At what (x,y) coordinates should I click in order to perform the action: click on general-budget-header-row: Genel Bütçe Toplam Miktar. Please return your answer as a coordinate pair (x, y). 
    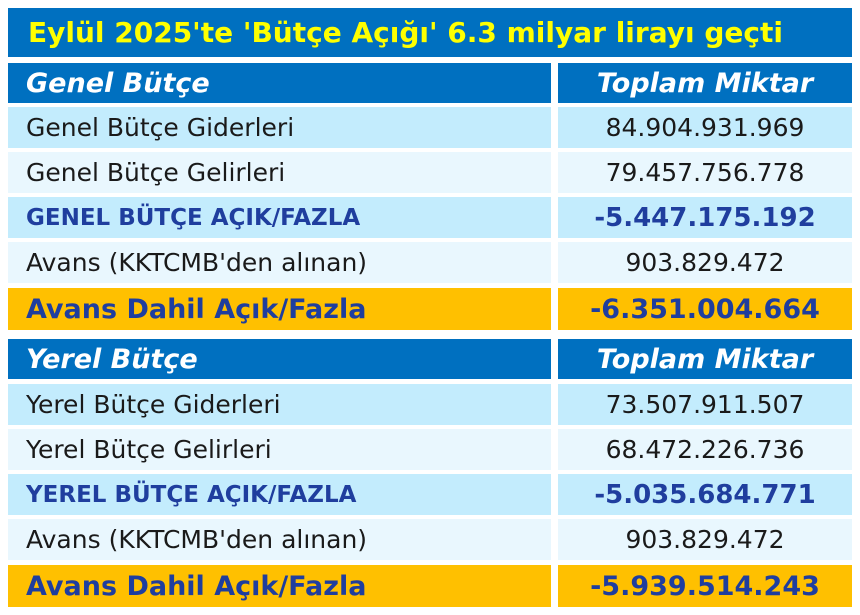
    Looking at the image, I should click on (430, 83).